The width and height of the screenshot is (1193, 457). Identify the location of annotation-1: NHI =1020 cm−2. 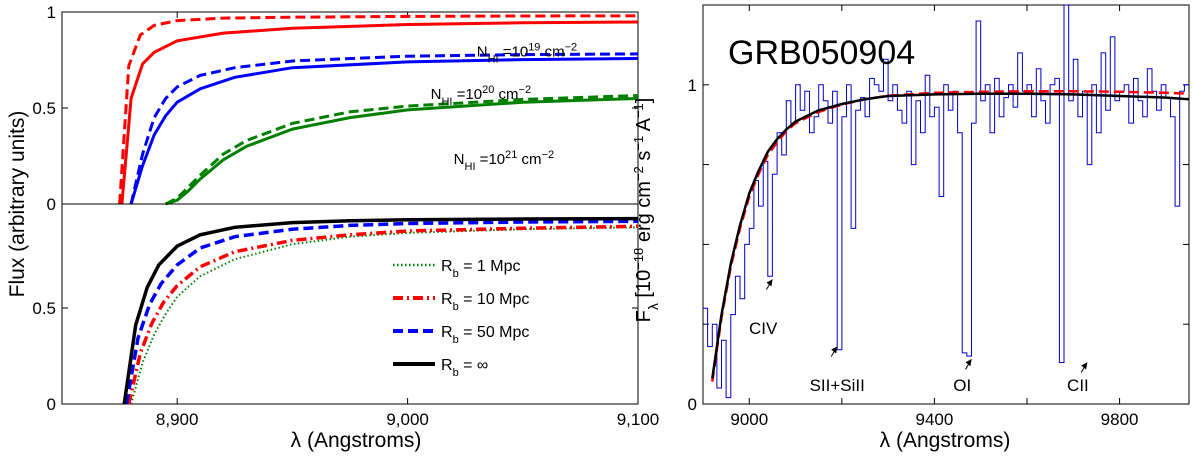
(481, 96).